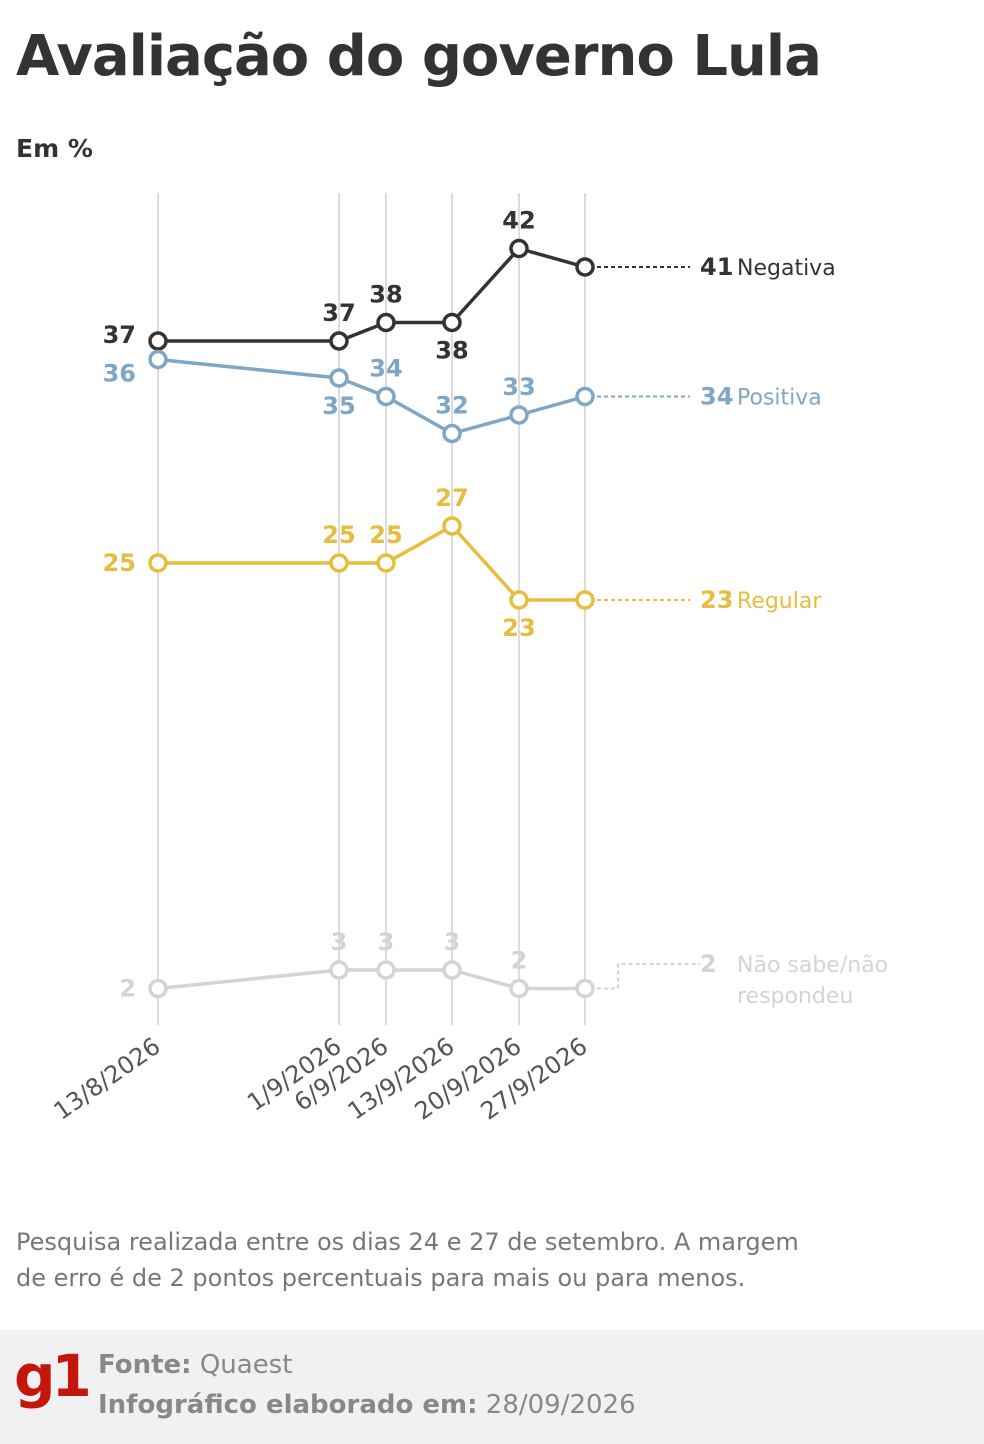  I want to click on series-line-positiva, so click(371, 396).